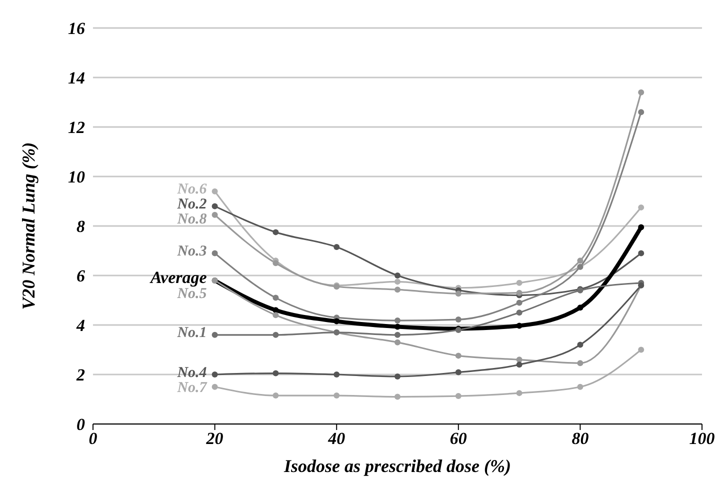 The width and height of the screenshot is (725, 487). Describe the element at coordinates (192, 372) in the screenshot. I see `series-label: No.4` at that location.